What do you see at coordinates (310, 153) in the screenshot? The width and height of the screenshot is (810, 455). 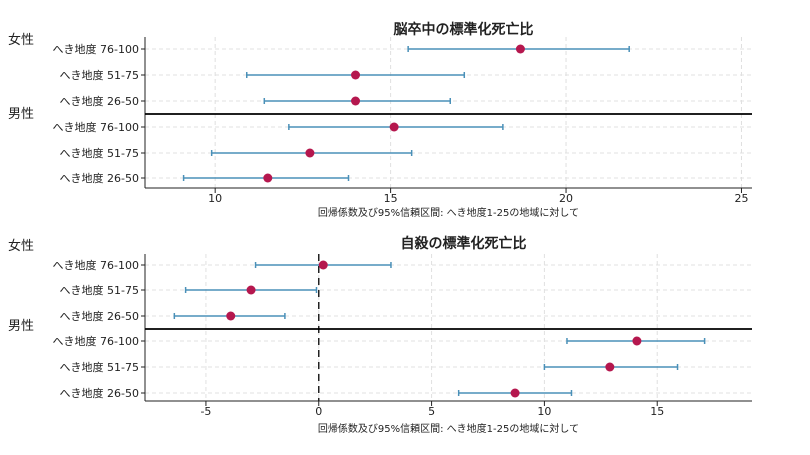 I see `panel-1-g2-r2-point` at bounding box center [310, 153].